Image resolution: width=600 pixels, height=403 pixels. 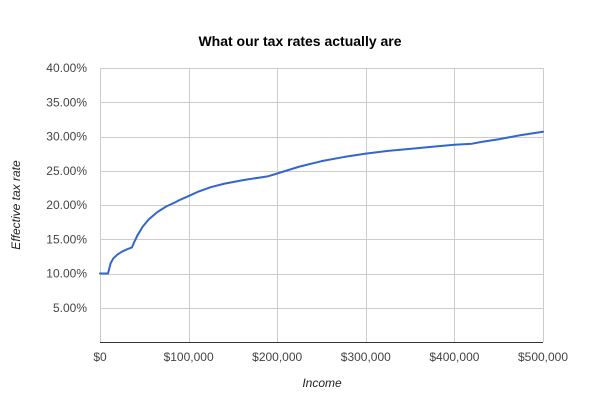 I want to click on chart-title: What our tax rates actually are, so click(x=299, y=41).